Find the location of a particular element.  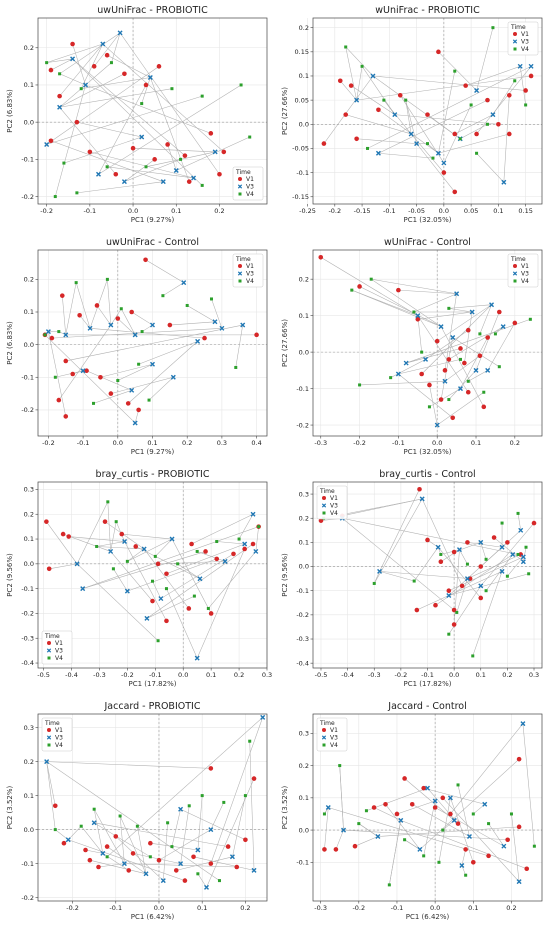

y-axis-label: PC2 (3.52%) is located at coordinates (285, 807).